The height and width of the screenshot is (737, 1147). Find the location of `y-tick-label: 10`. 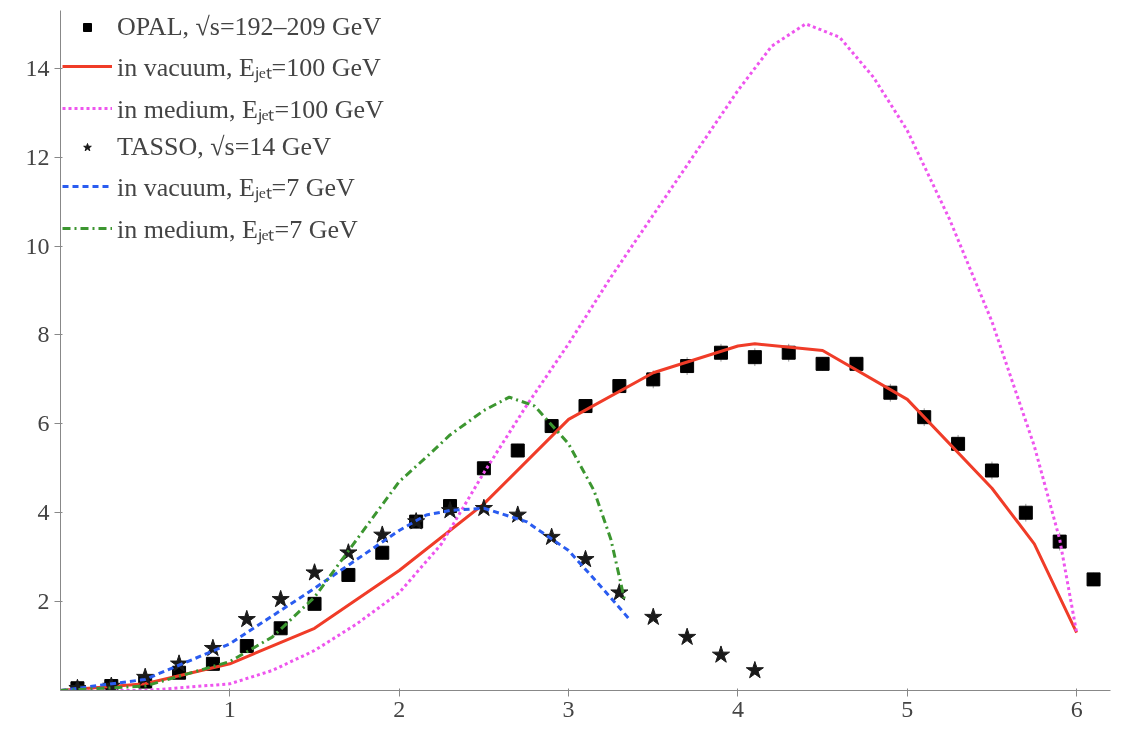

y-tick-label: 10 is located at coordinates (37, 245).